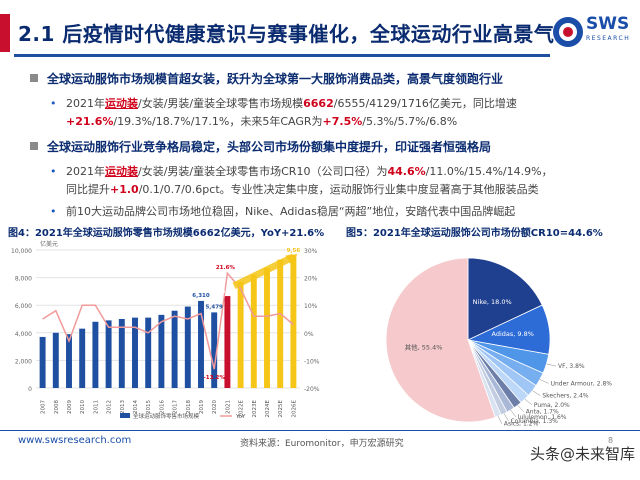 The height and width of the screenshot is (480, 640). Describe the element at coordinates (55, 360) in the screenshot. I see `bar-2008` at that location.